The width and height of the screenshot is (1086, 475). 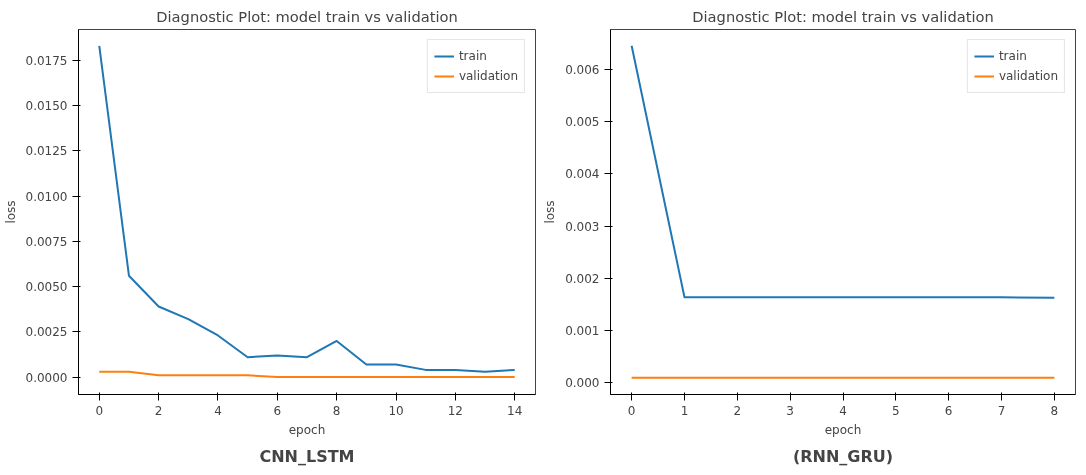 I want to click on text: CNN_LSTM, so click(x=307, y=456).